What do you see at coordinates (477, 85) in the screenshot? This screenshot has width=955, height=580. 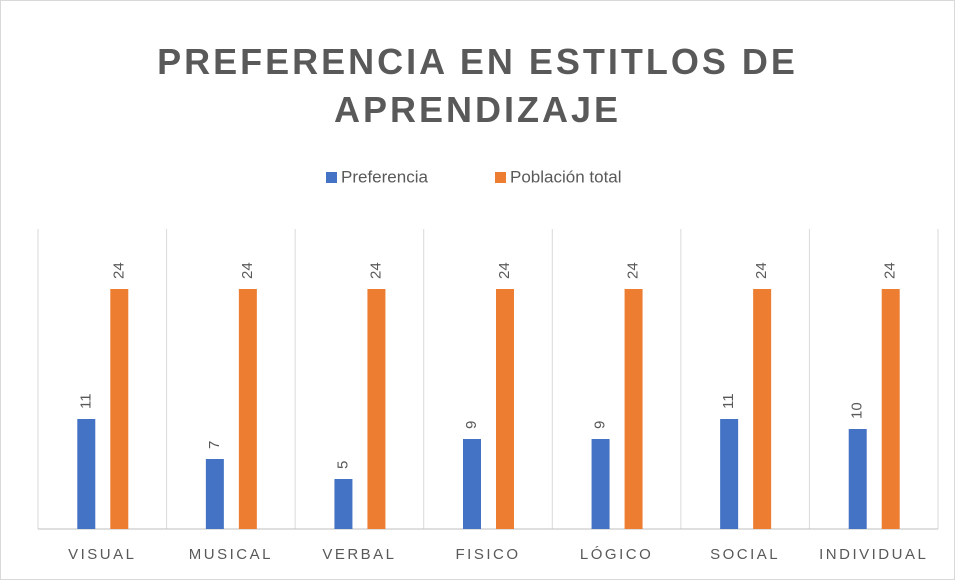 I see `chart-title: PREFERENCIA EN ESTITLOS DE APRENDIZAJE` at bounding box center [477, 85].